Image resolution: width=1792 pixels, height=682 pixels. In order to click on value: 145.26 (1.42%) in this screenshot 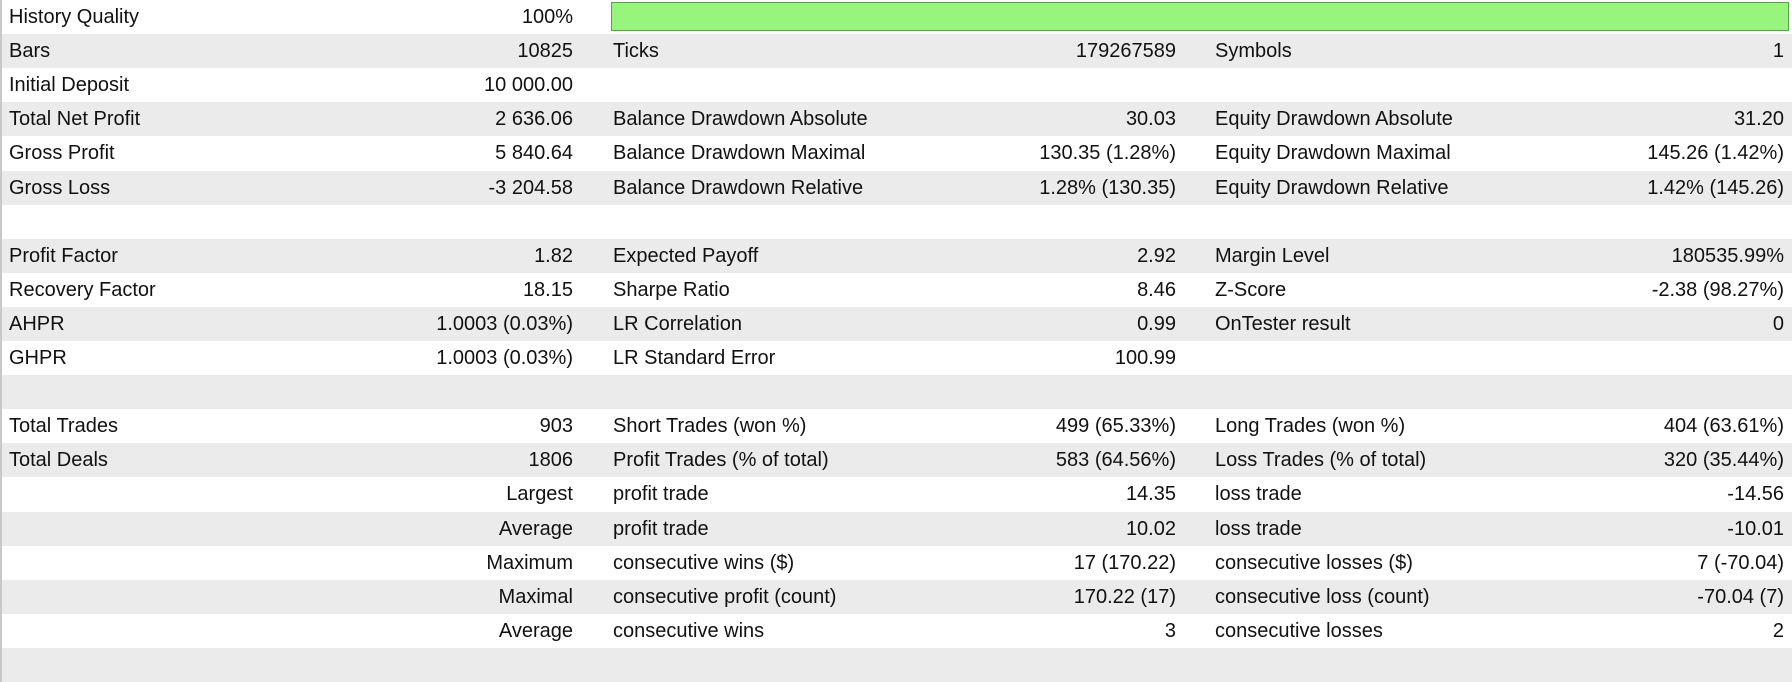, I will do `click(1715, 153)`.